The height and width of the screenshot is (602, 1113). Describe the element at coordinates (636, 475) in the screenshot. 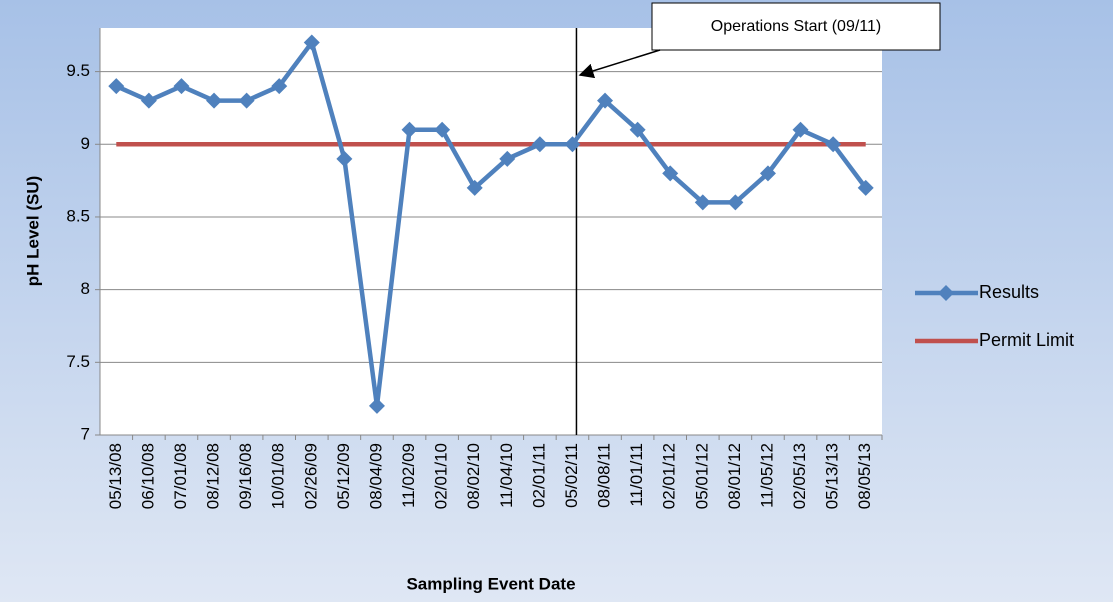

I see `x-tick-label: 11/01/11` at that location.